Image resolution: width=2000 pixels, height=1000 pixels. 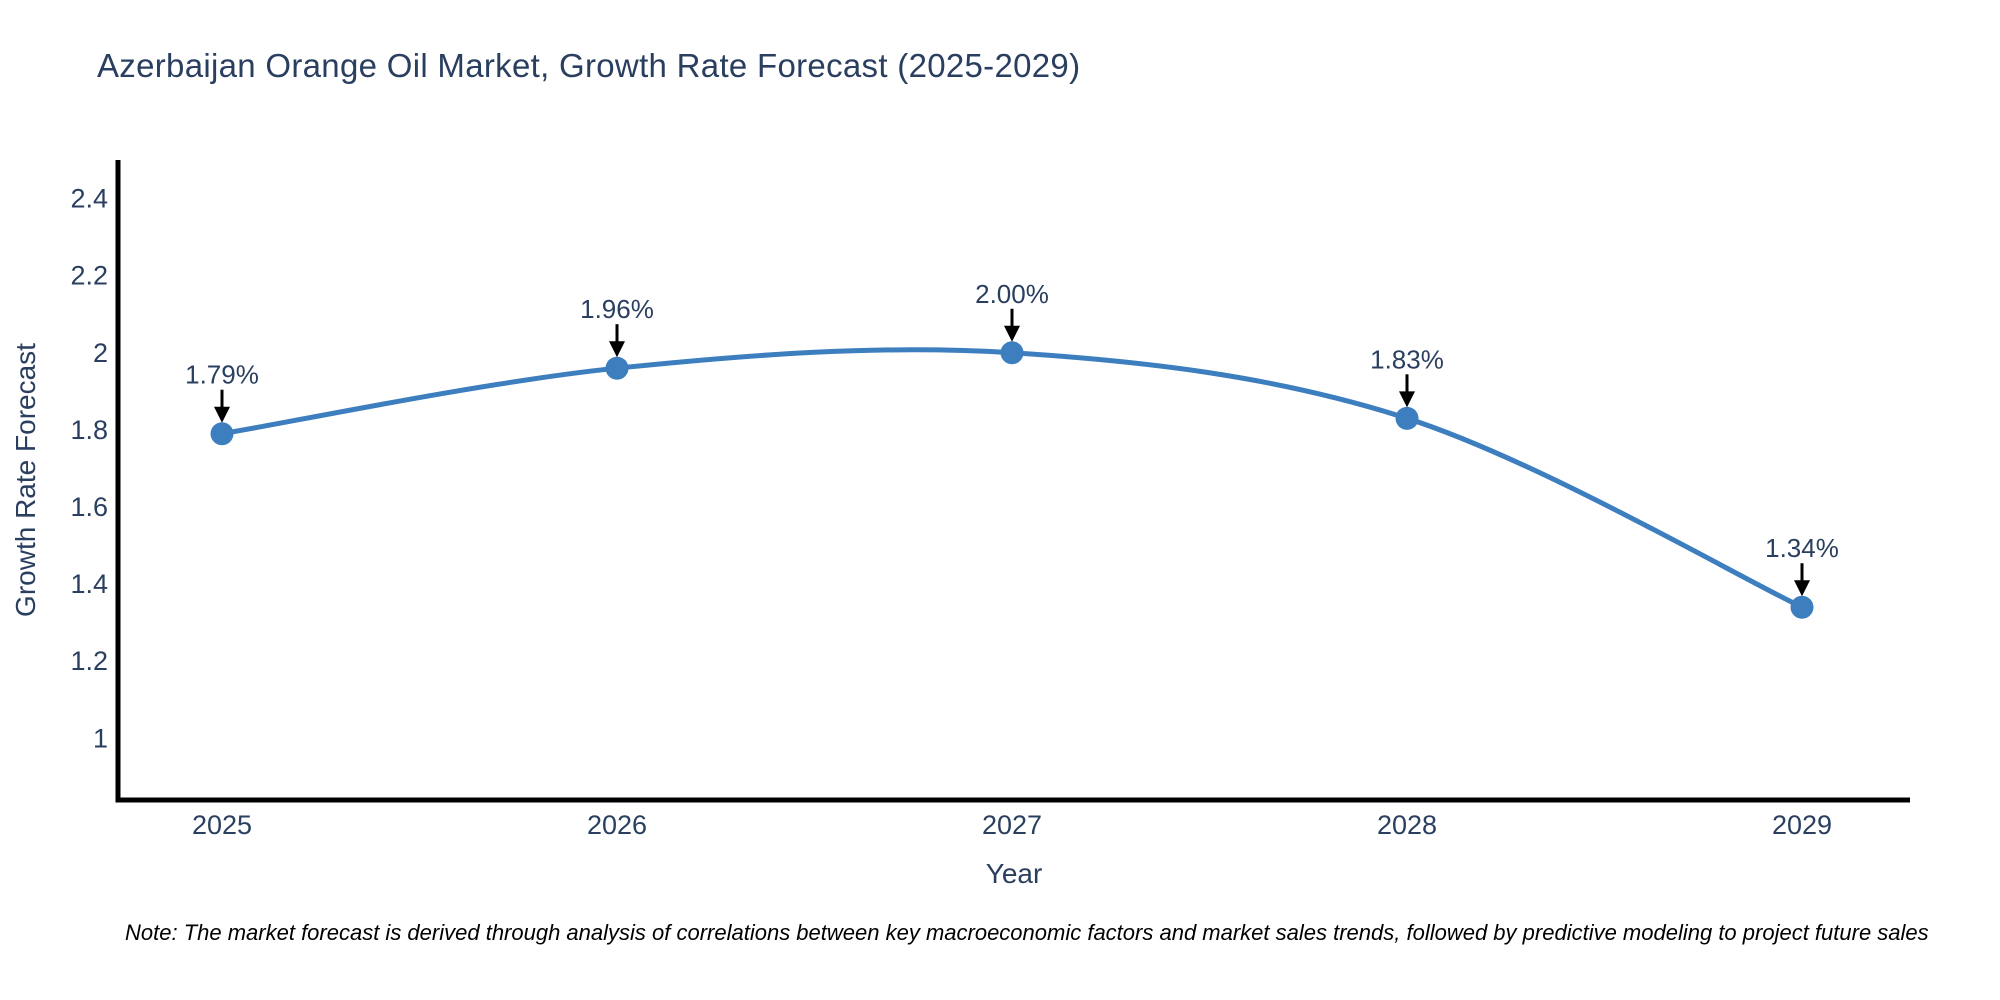 I want to click on y-tick-label: 1.2, so click(x=89, y=661).